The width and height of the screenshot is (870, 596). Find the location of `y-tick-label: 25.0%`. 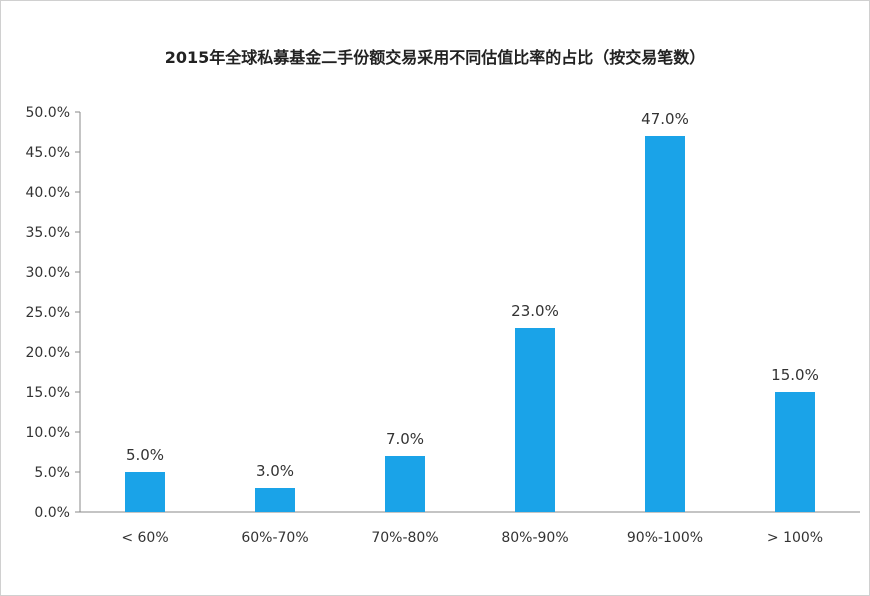

y-tick-label: 25.0% is located at coordinates (48, 313).